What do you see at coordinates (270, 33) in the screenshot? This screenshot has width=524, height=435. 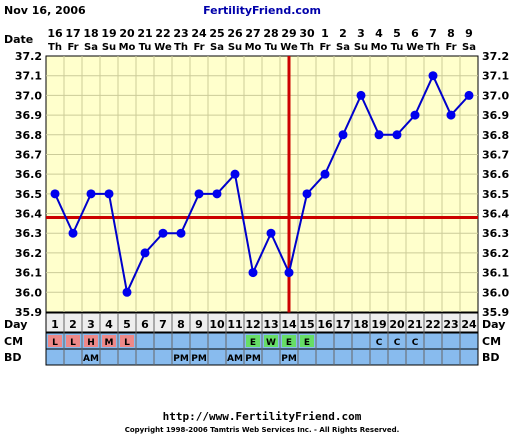 I see `date-label: 28` at bounding box center [270, 33].